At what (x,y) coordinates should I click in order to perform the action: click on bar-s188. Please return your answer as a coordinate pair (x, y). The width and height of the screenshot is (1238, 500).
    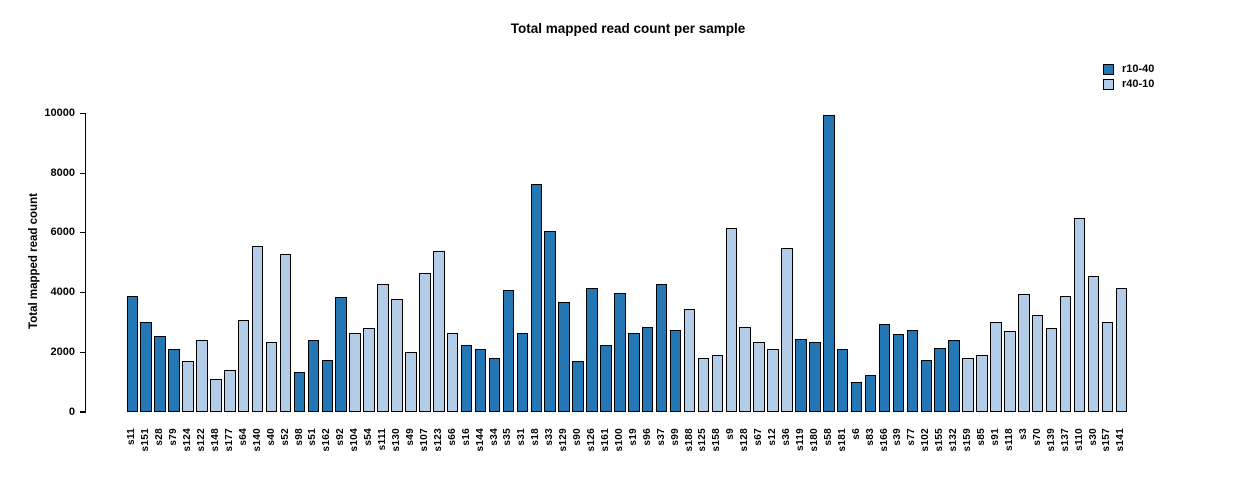
    Looking at the image, I should click on (689, 360).